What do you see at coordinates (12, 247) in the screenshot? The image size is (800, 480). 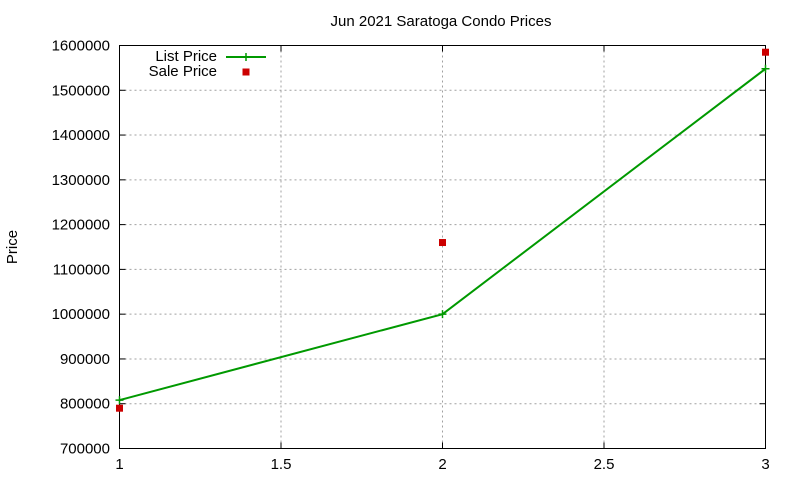 I see `y-axis-label: Price` at bounding box center [12, 247].